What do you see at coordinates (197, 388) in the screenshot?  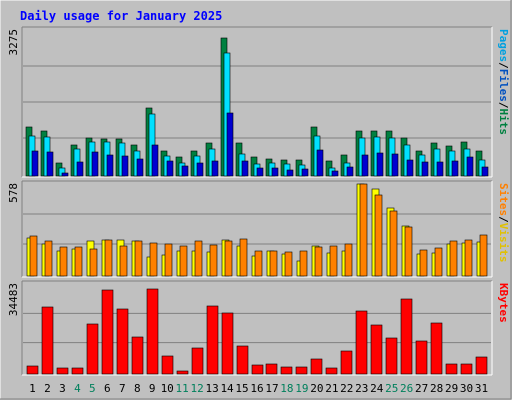 I see `x-tick-label: 12` at bounding box center [197, 388].